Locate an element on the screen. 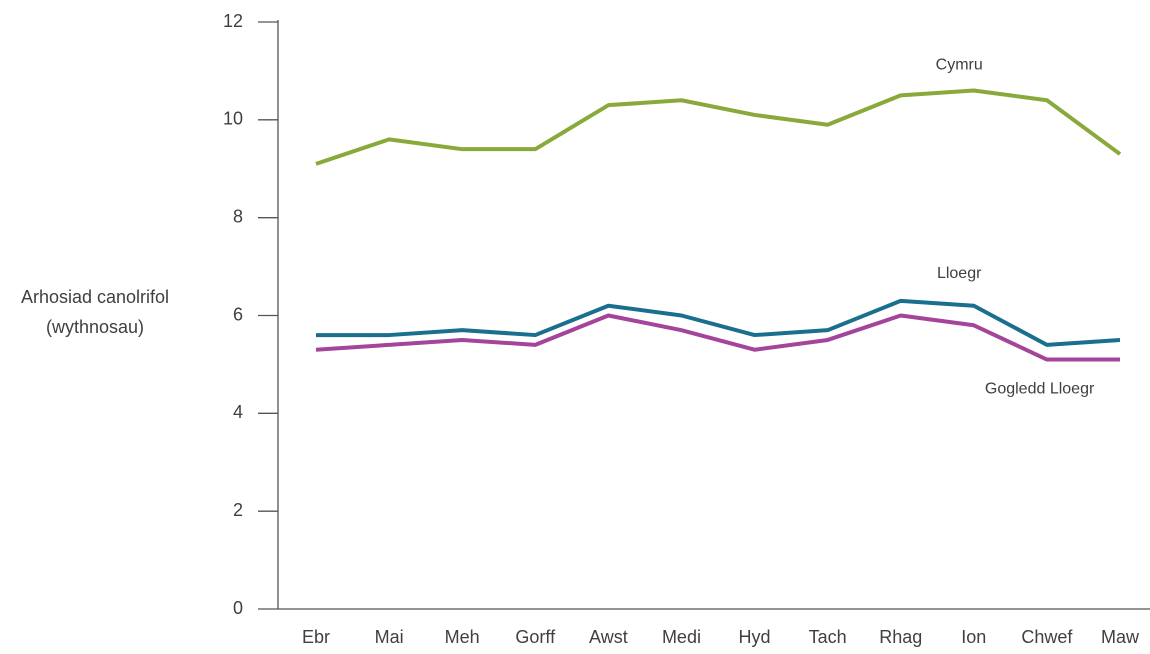 The width and height of the screenshot is (1150, 654). x-tick-label: Medi is located at coordinates (681, 637).